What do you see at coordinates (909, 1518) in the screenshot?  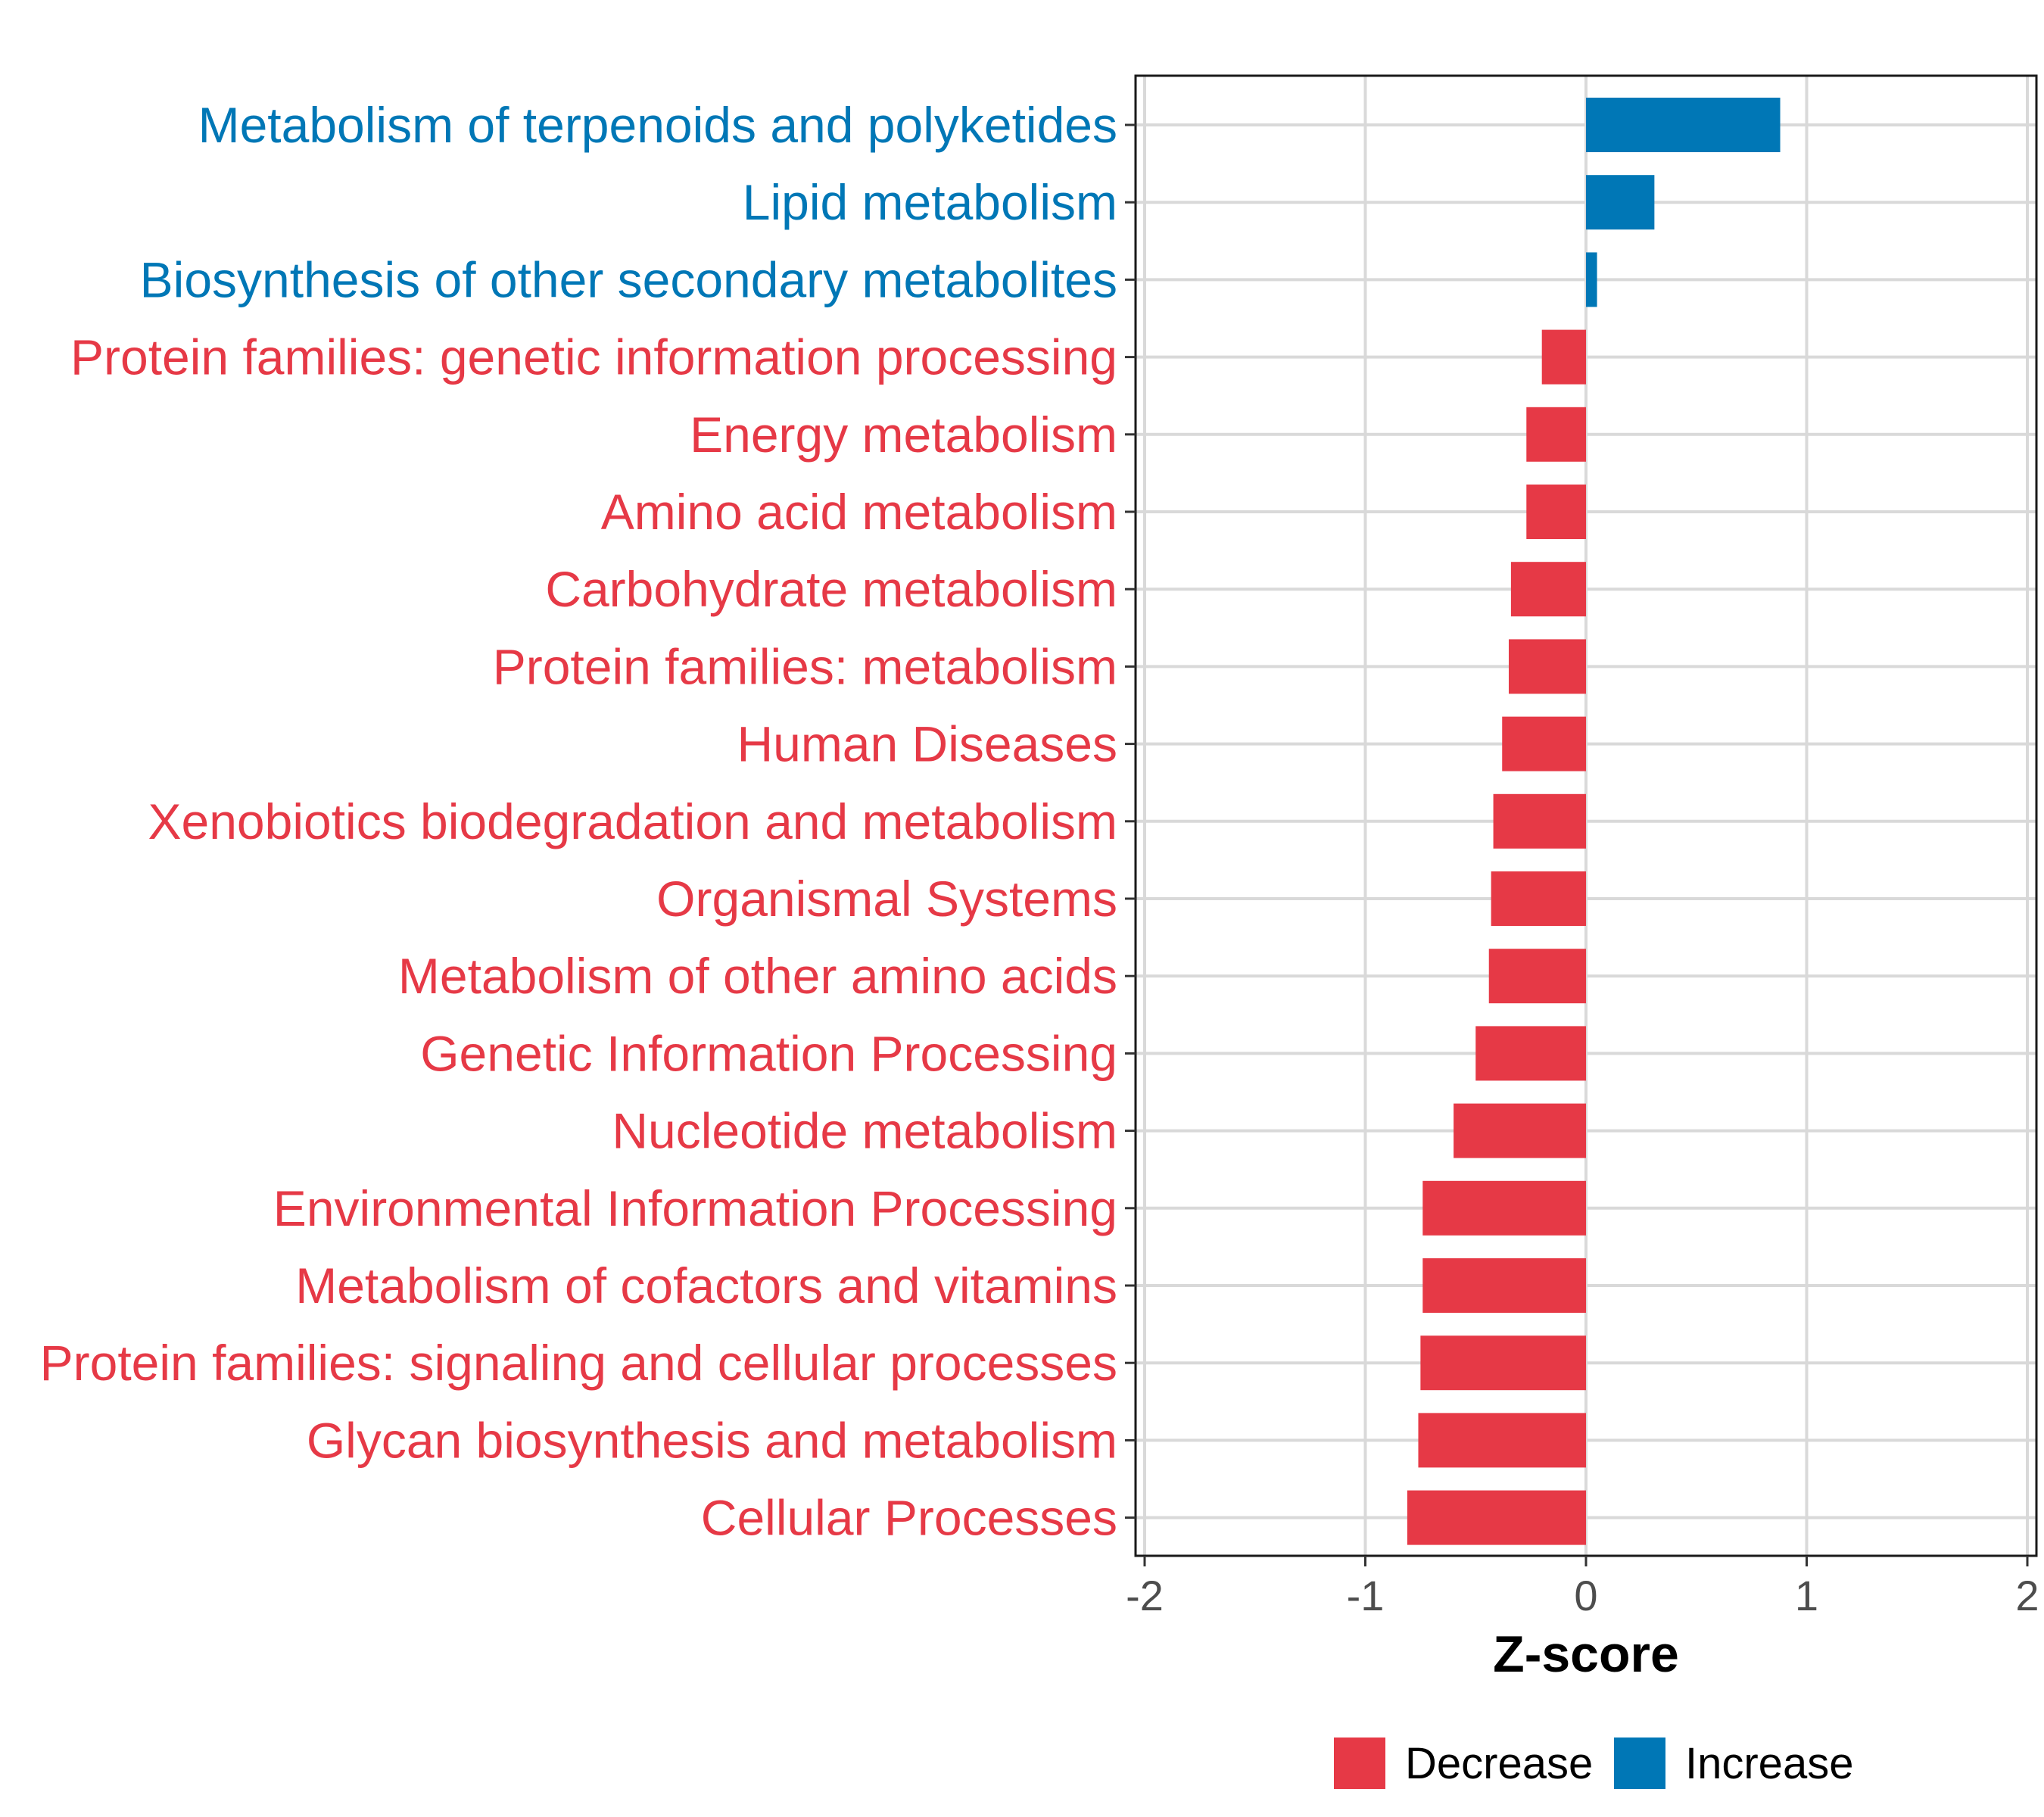 I see `category-label: Cellular Processes` at bounding box center [909, 1518].